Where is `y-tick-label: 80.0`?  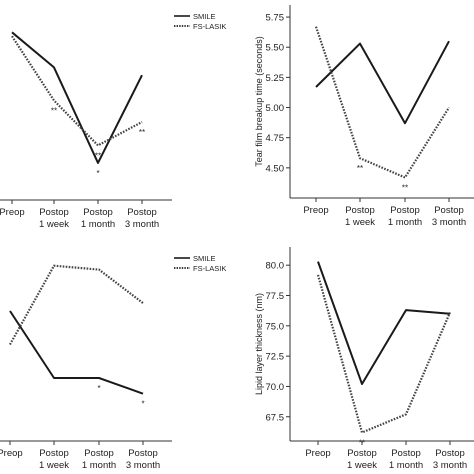
y-tick-label: 80.0 is located at coordinates (275, 266).